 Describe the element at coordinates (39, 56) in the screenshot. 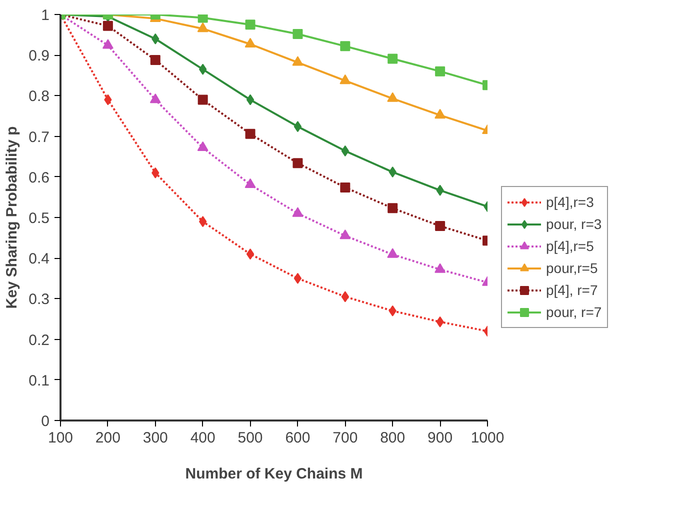

I see `y-tick-label: 0.9` at that location.